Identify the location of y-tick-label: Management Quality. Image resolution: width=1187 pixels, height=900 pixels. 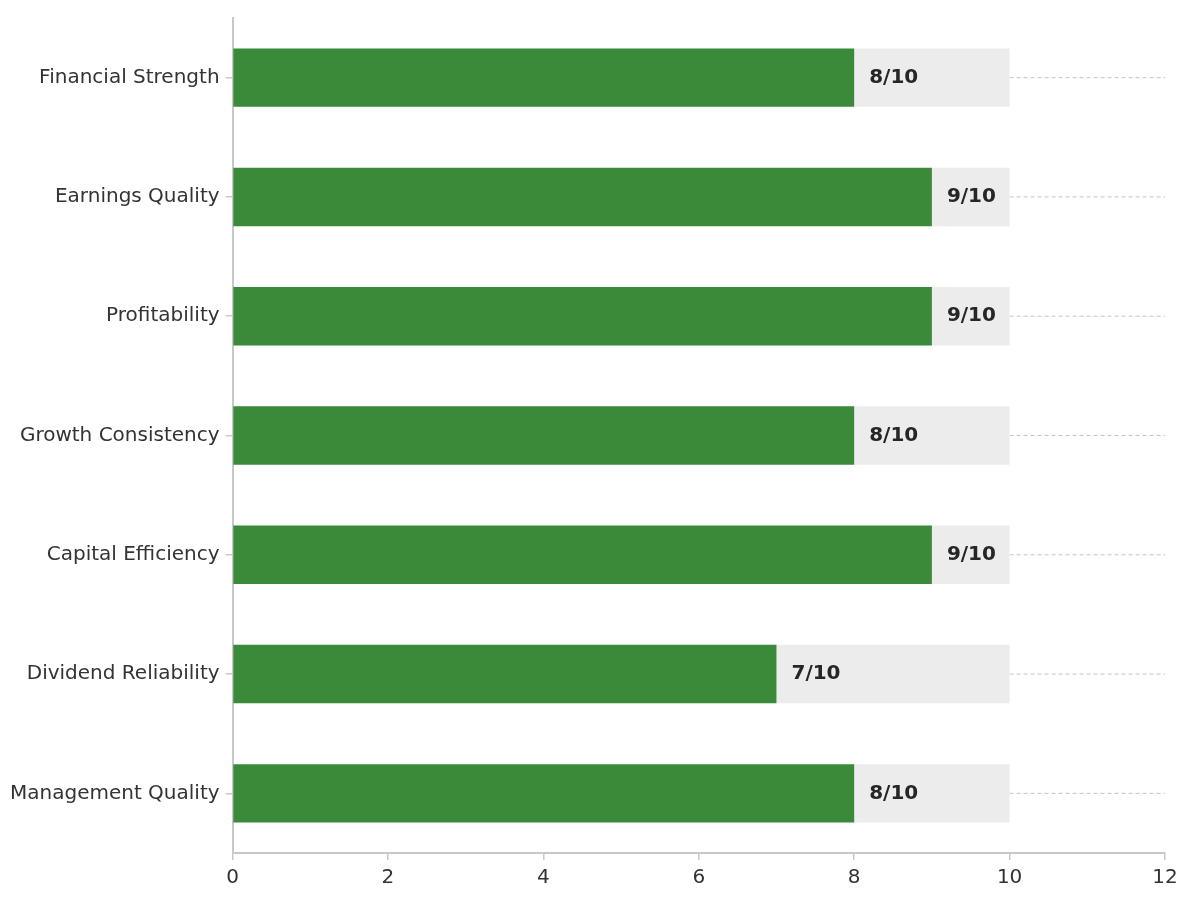
(114, 791).